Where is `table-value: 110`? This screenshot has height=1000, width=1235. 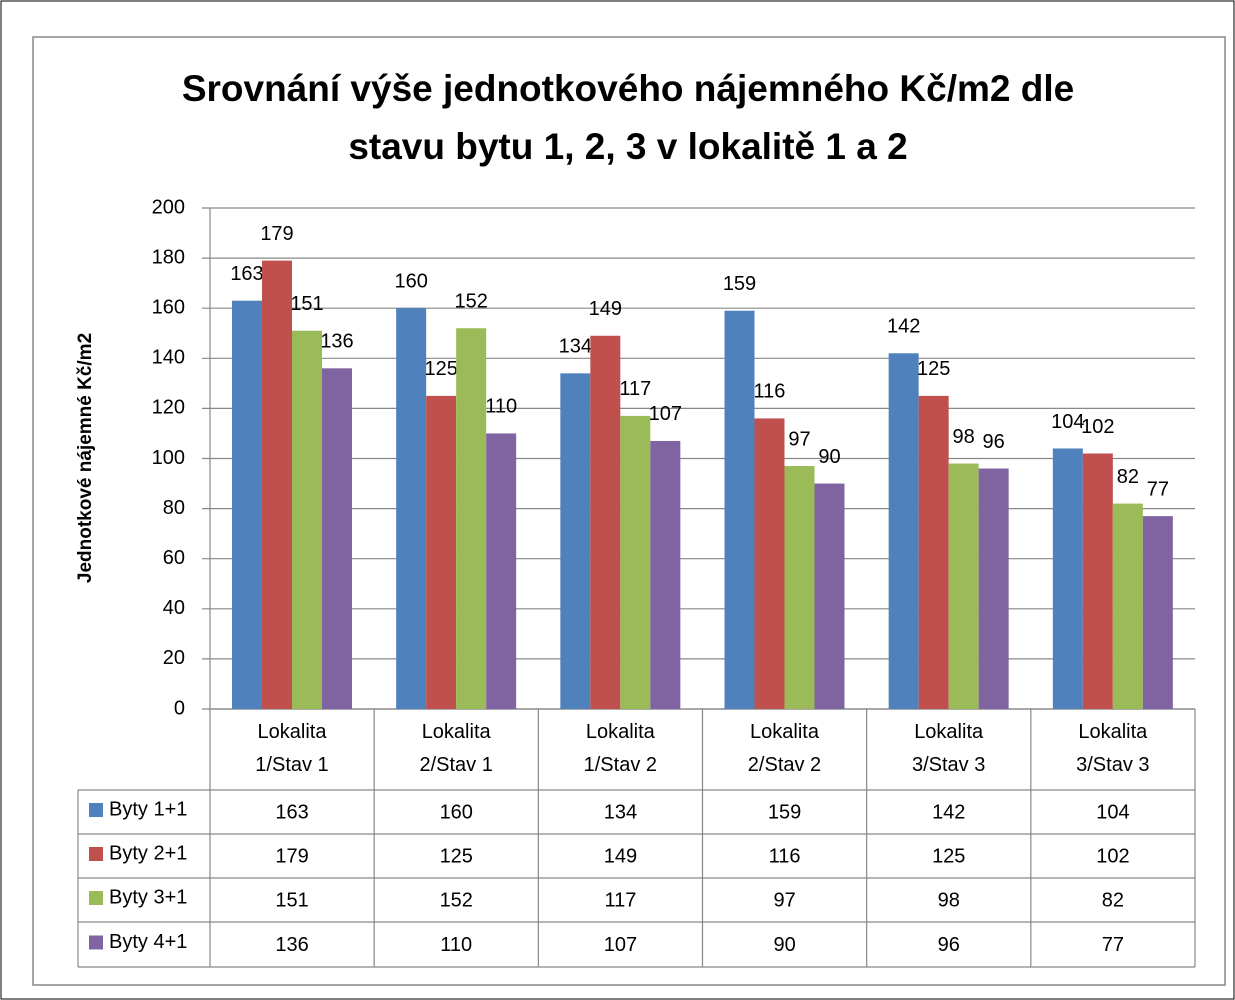
table-value: 110 is located at coordinates (456, 945).